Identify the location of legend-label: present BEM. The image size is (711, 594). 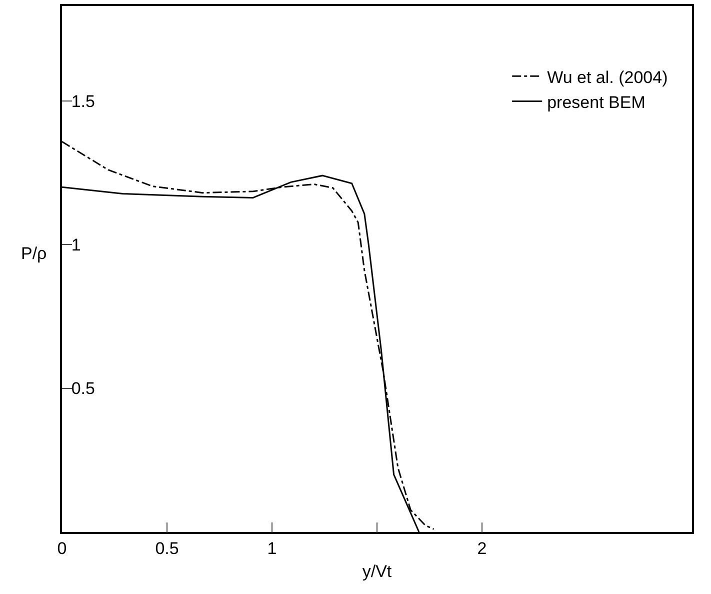
(596, 102).